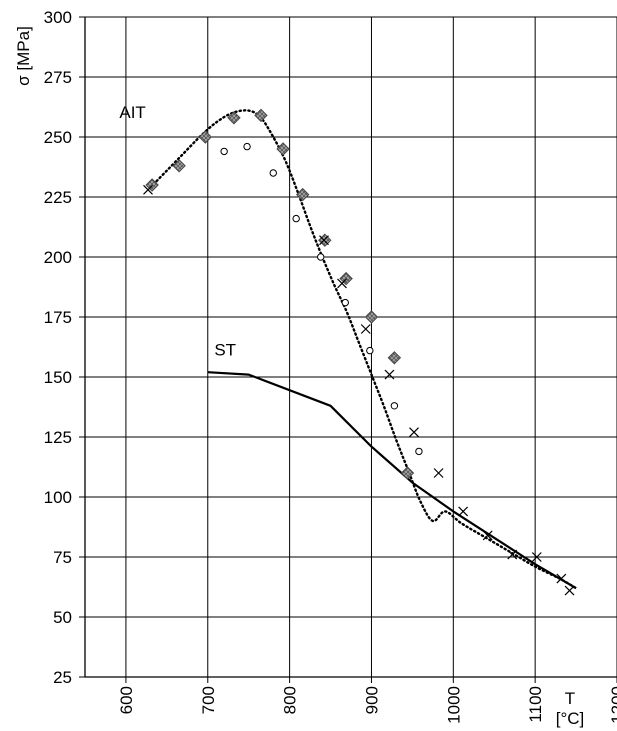  What do you see at coordinates (58, 77) in the screenshot?
I see `y-tick-label: 275` at bounding box center [58, 77].